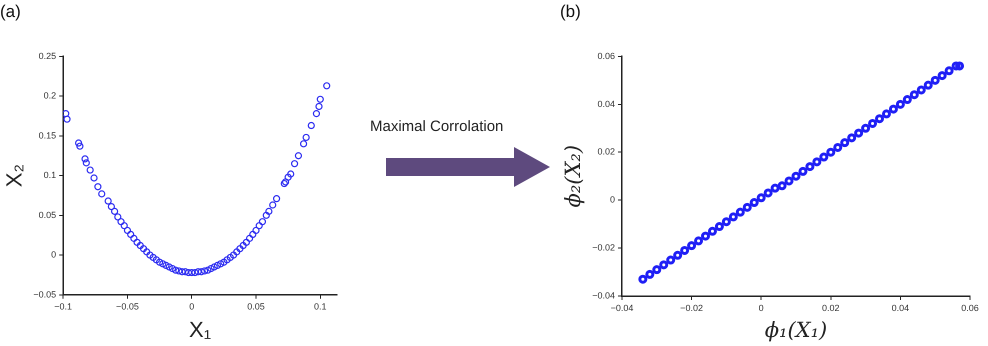 The height and width of the screenshot is (346, 988). What do you see at coordinates (47, 55) in the screenshot?
I see `y-tick-label: 0.25` at bounding box center [47, 55].